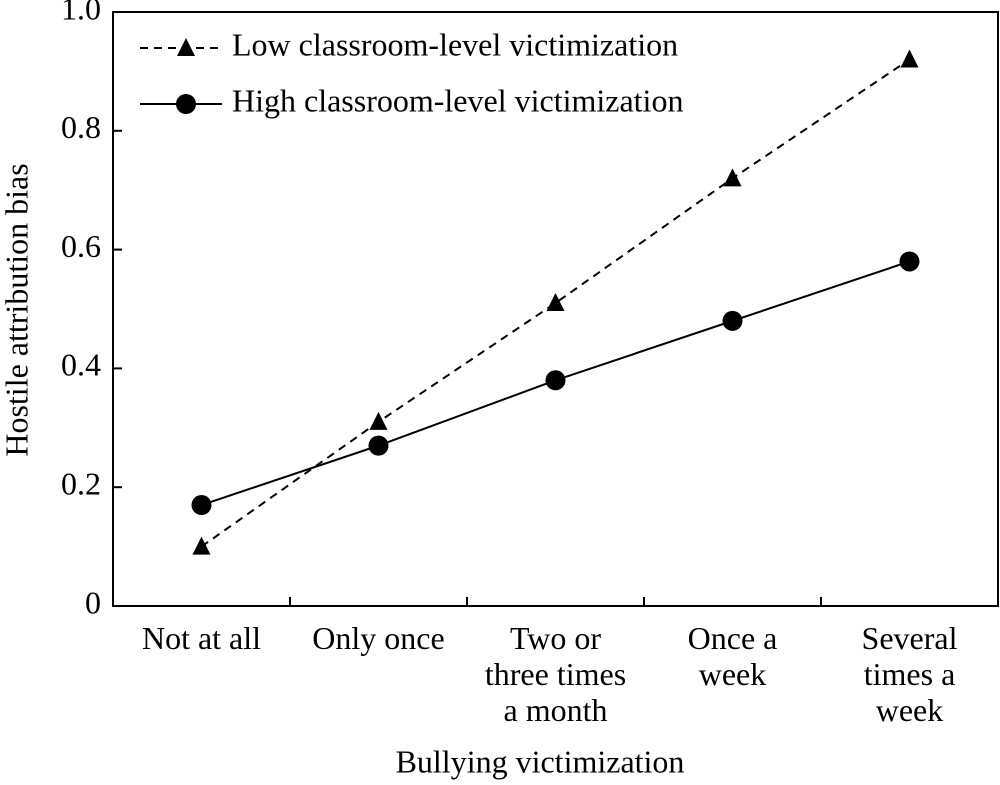 This screenshot has height=785, width=1000. Describe the element at coordinates (457, 100) in the screenshot. I see `legend-label: High classroom-level victimization` at that location.